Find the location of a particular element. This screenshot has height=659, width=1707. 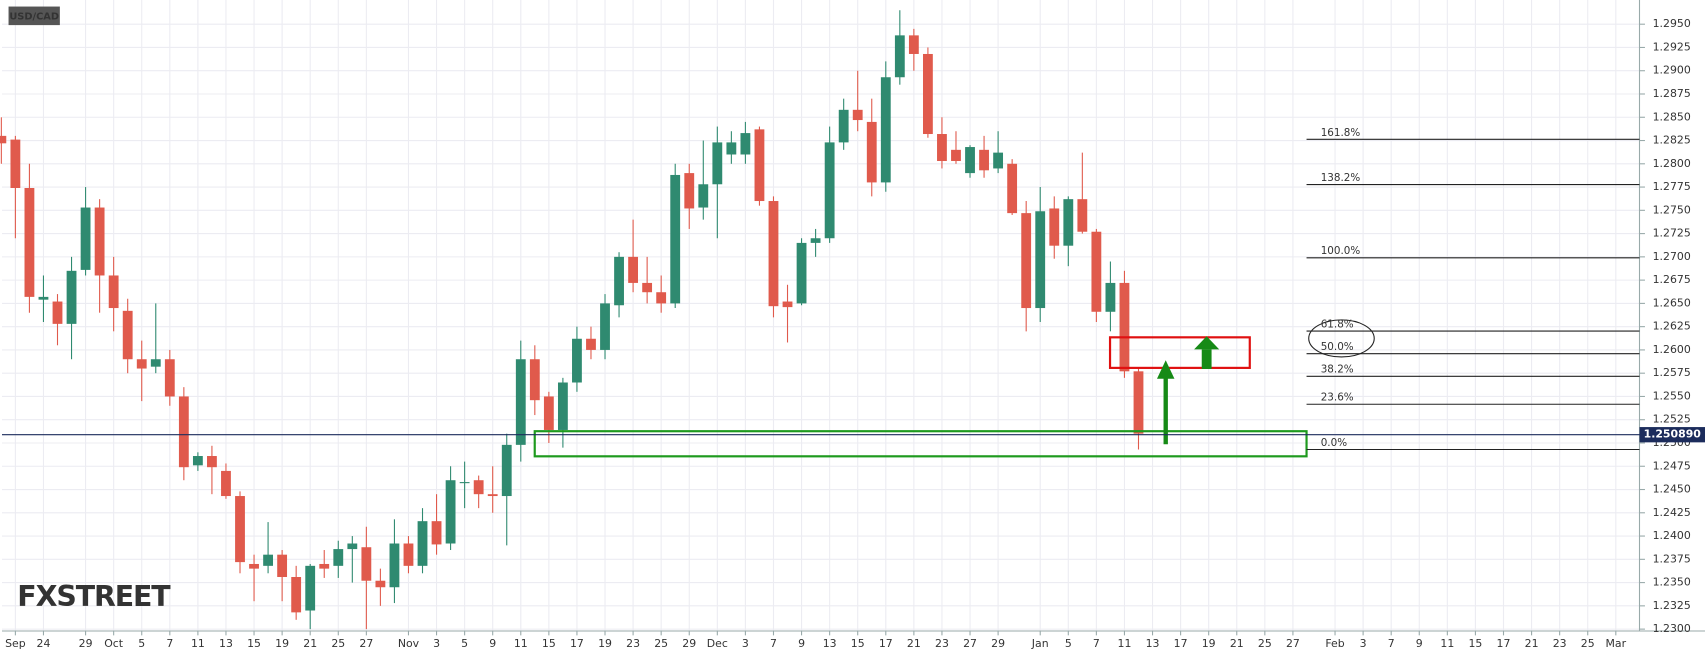

fib-label: 100.0% is located at coordinates (1341, 251).